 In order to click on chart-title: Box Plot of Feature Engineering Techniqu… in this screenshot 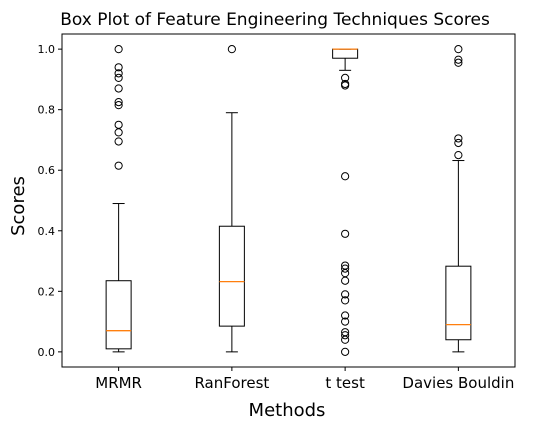, I will do `click(275, 20)`.